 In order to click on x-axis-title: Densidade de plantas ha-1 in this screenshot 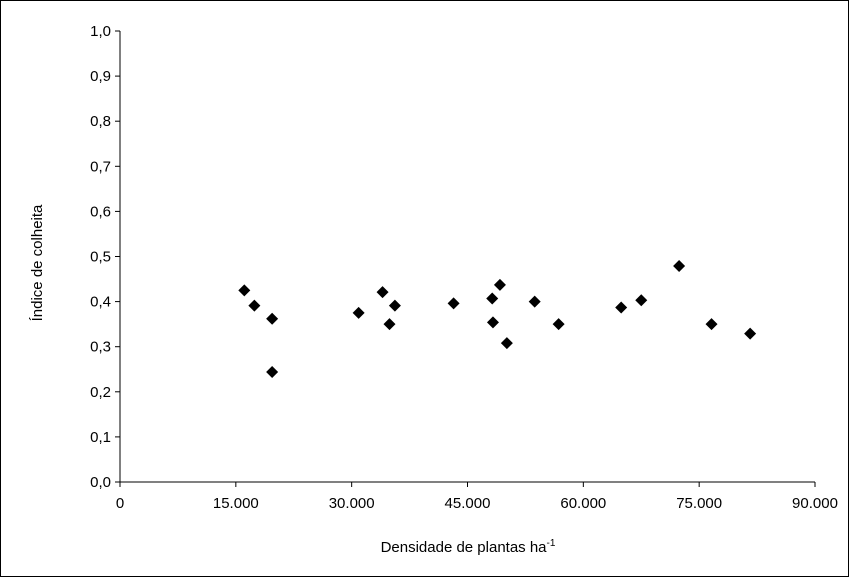, I will do `click(468, 547)`.